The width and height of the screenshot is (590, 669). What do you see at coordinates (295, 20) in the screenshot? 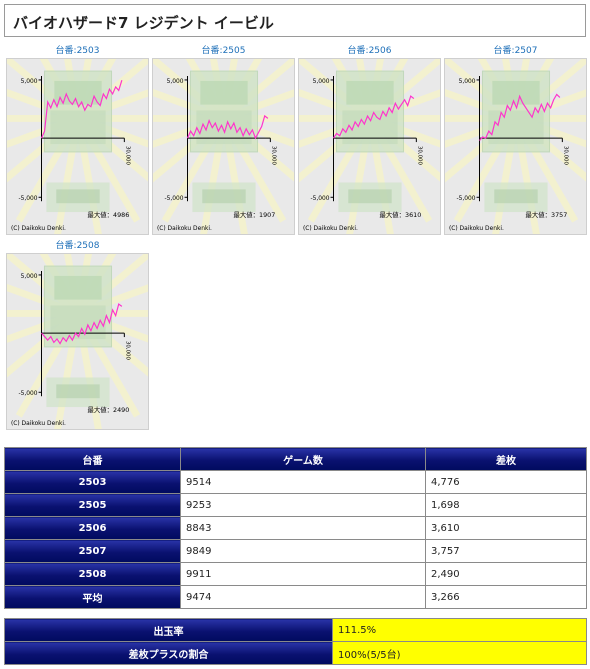
I see `page-title-box: バイオハザード7 レジデント イービル` at bounding box center [295, 20].